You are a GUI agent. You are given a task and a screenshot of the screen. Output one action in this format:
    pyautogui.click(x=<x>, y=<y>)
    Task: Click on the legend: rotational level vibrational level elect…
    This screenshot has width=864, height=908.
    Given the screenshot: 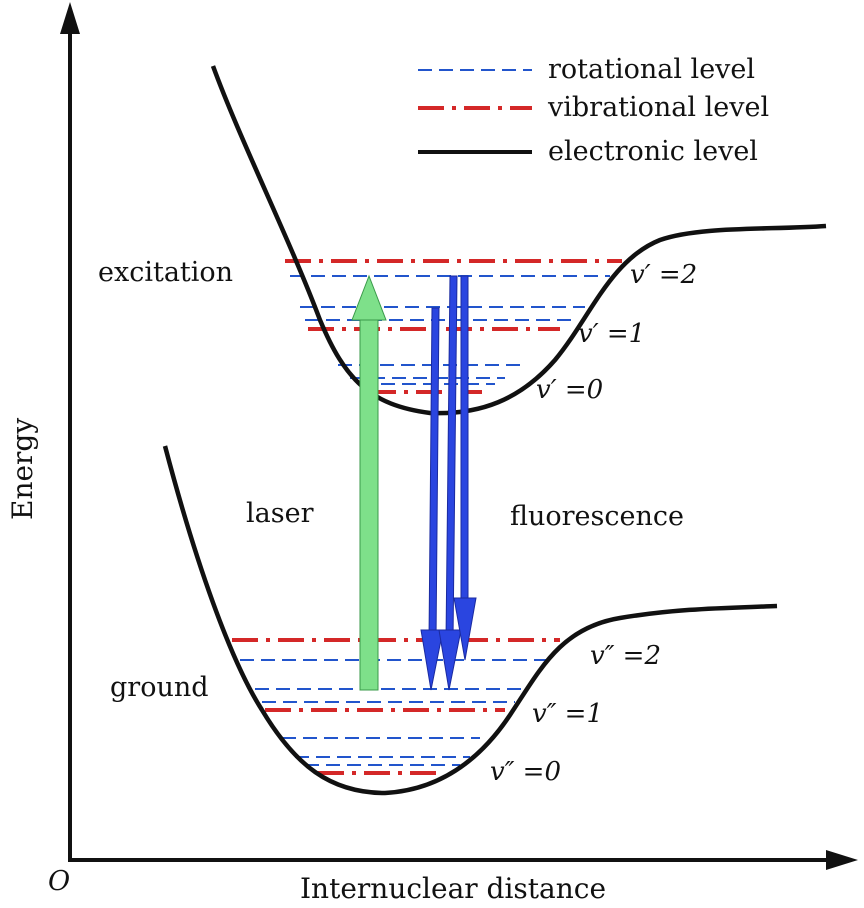 What is the action you would take?
    pyautogui.click(x=593, y=110)
    